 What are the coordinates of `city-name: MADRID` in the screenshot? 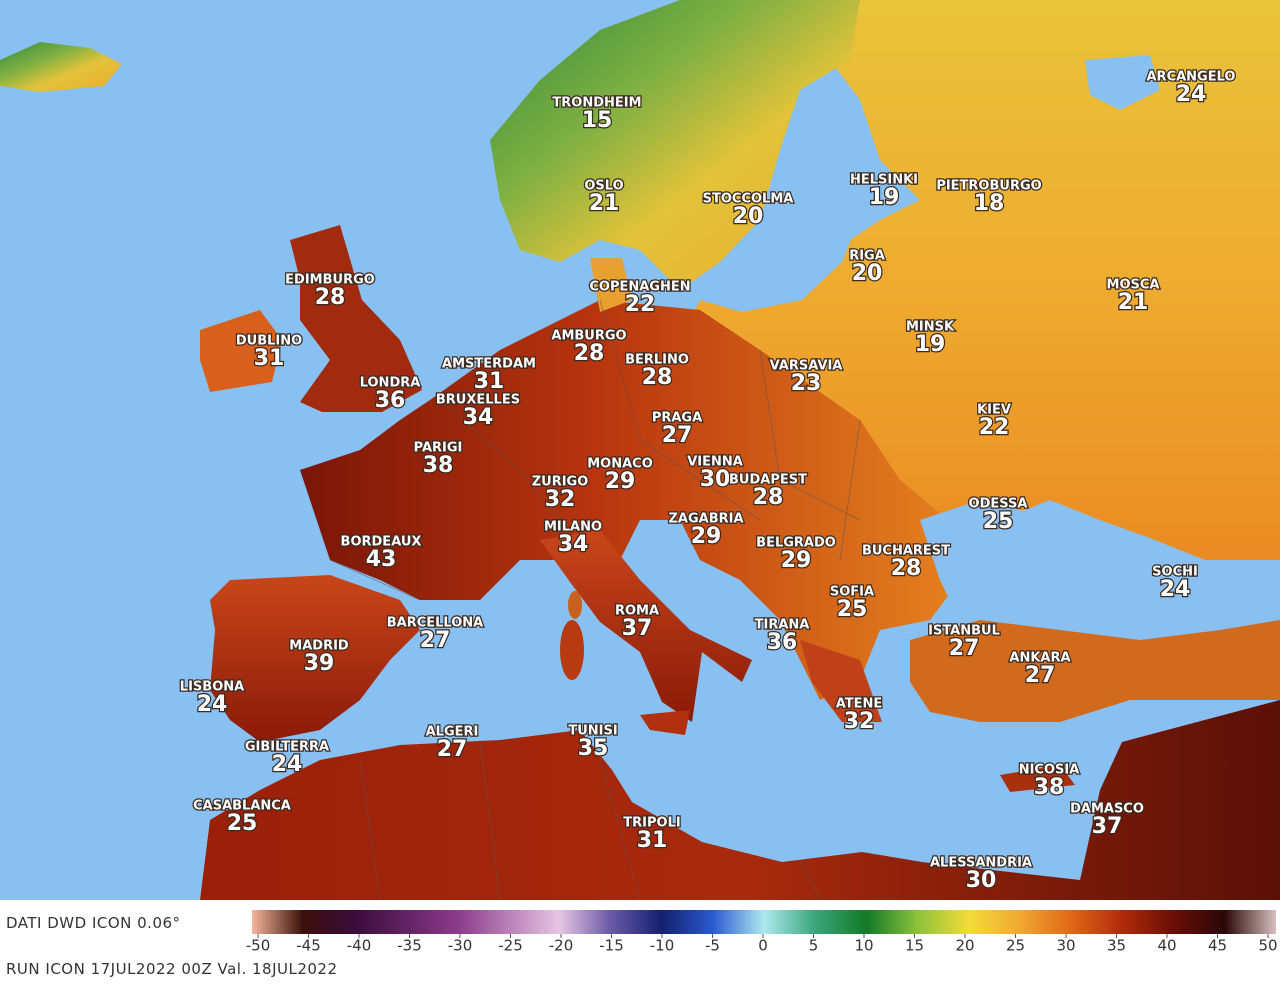 It's located at (319, 646).